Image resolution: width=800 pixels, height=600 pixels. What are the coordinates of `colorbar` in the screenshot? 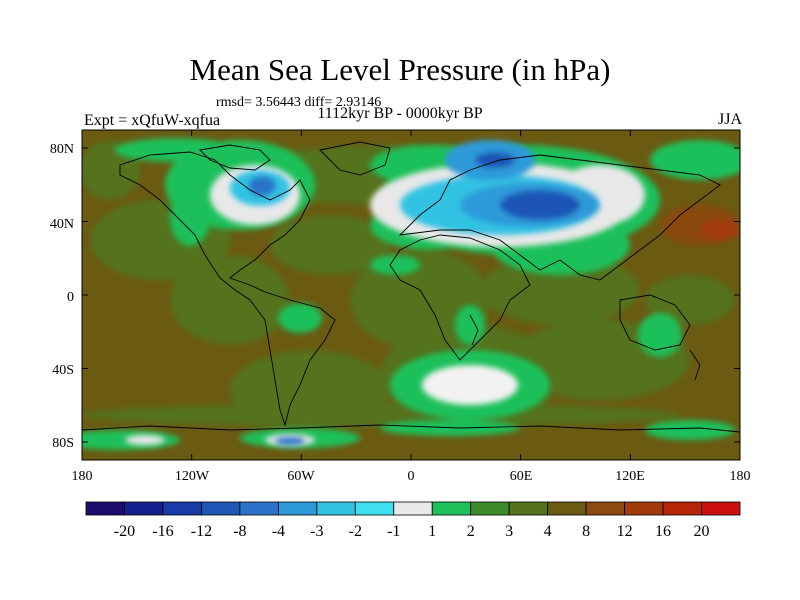 It's located at (413, 508).